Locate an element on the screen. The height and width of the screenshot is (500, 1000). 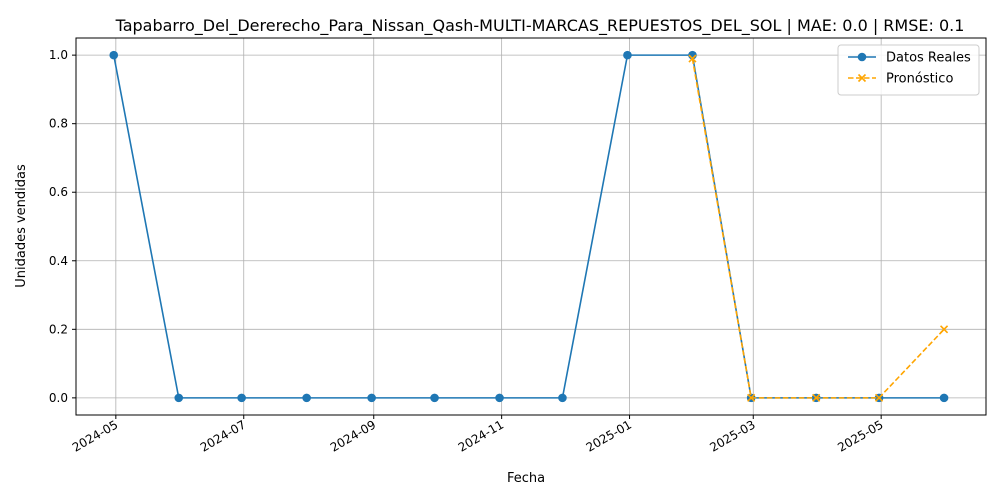
x-tick-label: 2024-11 is located at coordinates (481, 435).